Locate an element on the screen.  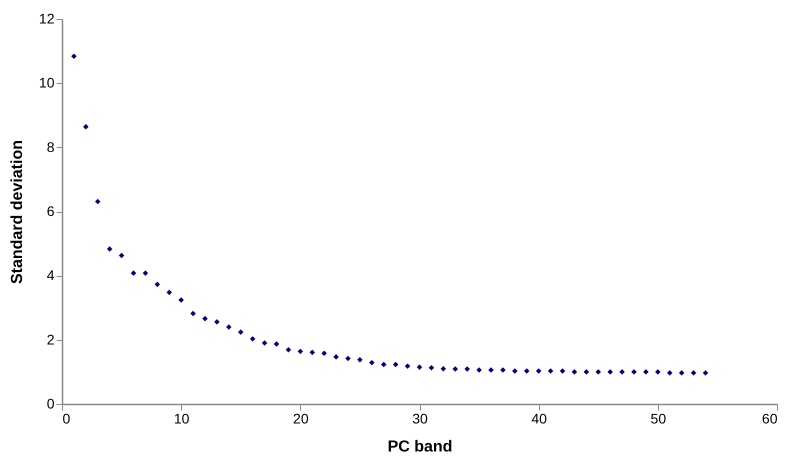
x-tick-label: 50 is located at coordinates (658, 418).